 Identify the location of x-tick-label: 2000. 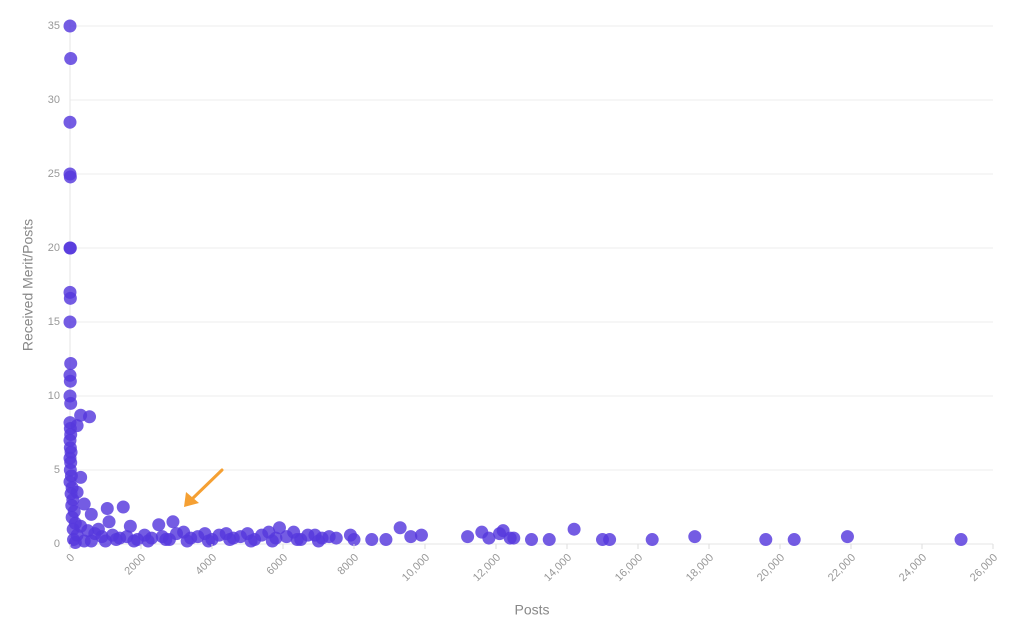
(135, 565).